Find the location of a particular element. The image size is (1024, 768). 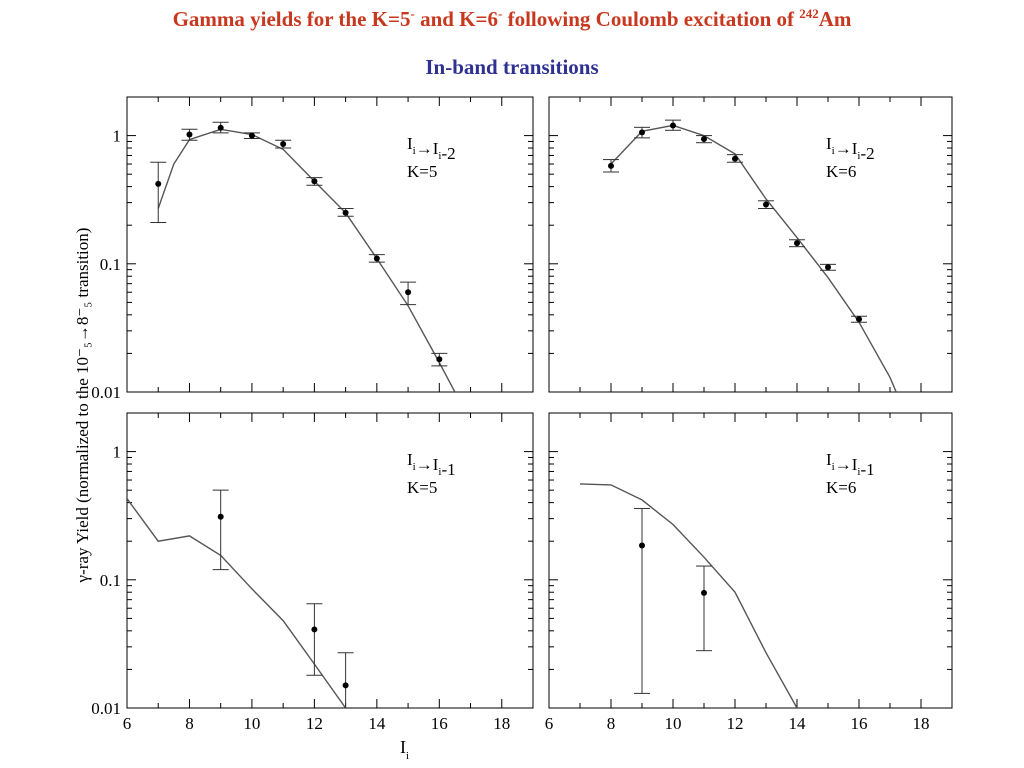

x-axis-label-main: I is located at coordinates (403, 747).